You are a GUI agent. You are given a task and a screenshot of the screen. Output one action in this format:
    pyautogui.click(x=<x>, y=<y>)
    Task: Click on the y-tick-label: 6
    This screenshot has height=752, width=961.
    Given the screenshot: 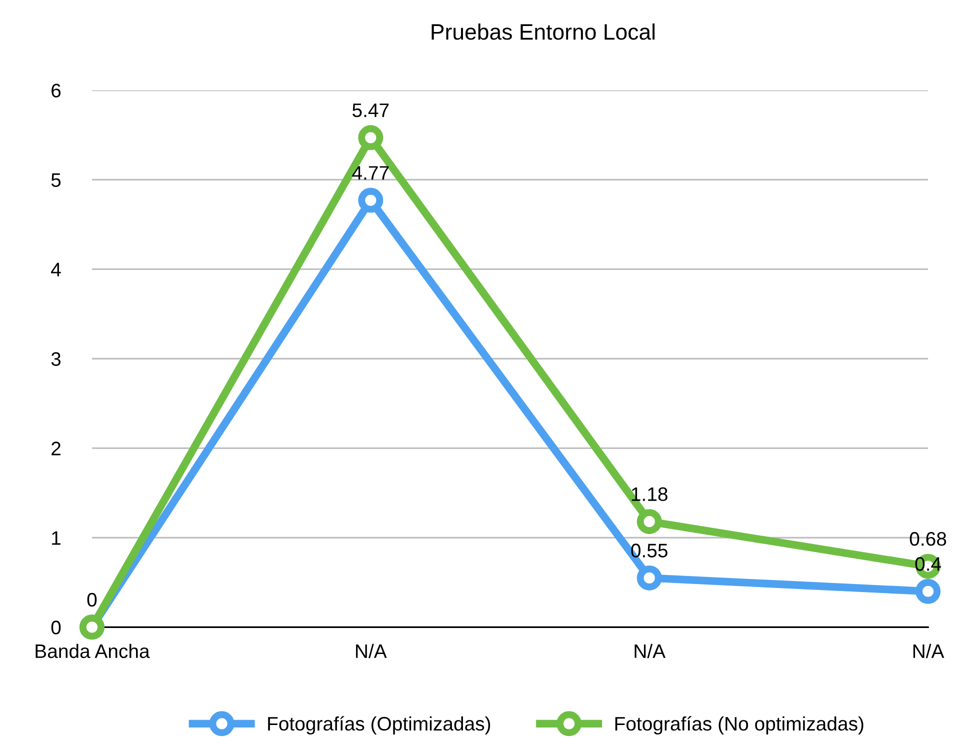 What is the action you would take?
    pyautogui.click(x=56, y=91)
    